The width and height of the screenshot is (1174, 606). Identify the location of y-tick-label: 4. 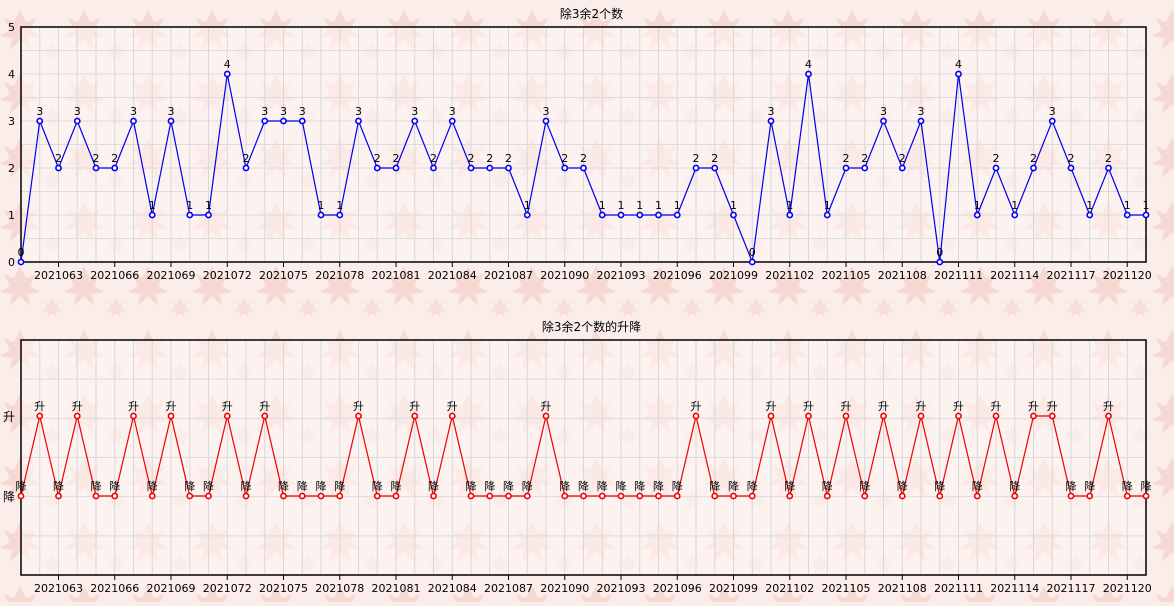
(11, 74).